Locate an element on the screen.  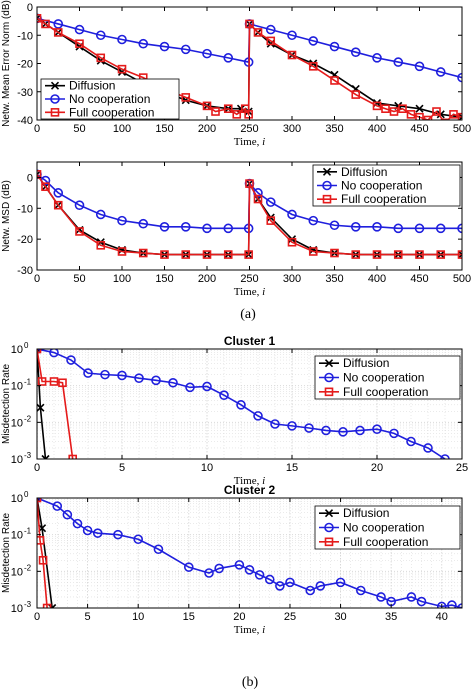
x-tick-label: 450 is located at coordinates (419, 129).